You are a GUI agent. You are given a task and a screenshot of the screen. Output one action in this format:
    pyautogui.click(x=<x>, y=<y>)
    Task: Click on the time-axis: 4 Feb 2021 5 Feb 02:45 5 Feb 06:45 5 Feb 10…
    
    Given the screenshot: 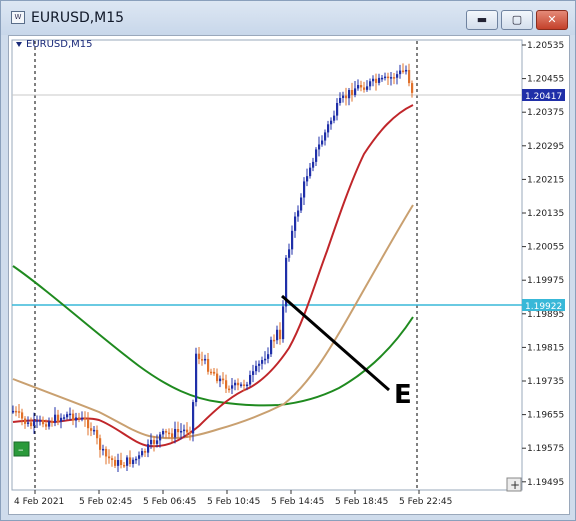 What is the action you would take?
    pyautogui.click(x=233, y=498)
    